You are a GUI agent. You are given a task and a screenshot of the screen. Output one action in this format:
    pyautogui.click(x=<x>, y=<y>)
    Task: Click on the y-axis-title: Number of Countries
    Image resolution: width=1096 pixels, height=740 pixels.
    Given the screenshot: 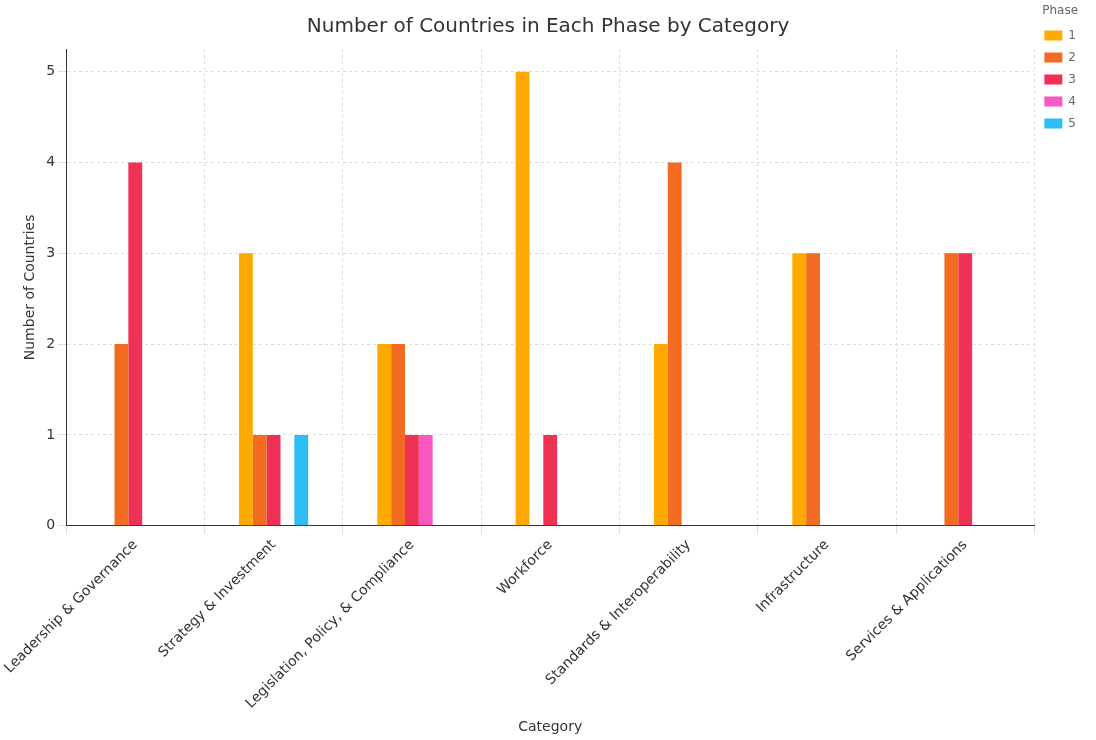 What is the action you would take?
    pyautogui.click(x=29, y=287)
    